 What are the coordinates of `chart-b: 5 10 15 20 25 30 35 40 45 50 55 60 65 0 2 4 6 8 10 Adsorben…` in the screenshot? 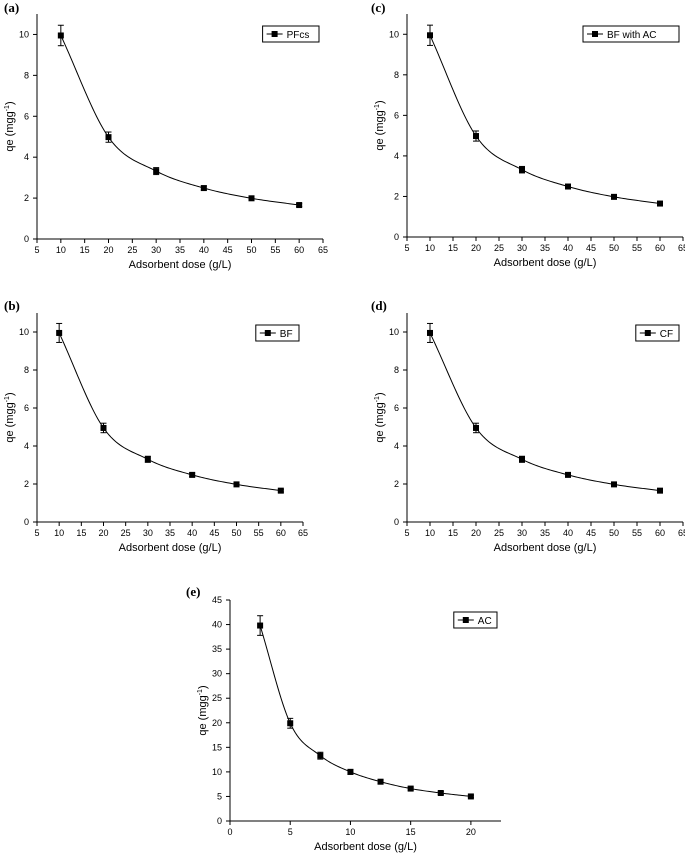 It's located at (156, 433).